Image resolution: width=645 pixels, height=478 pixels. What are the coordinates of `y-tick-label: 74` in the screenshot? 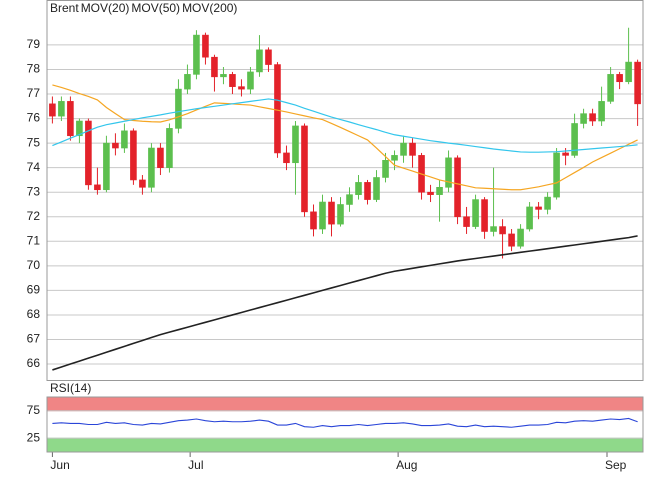 It's located at (34, 167).